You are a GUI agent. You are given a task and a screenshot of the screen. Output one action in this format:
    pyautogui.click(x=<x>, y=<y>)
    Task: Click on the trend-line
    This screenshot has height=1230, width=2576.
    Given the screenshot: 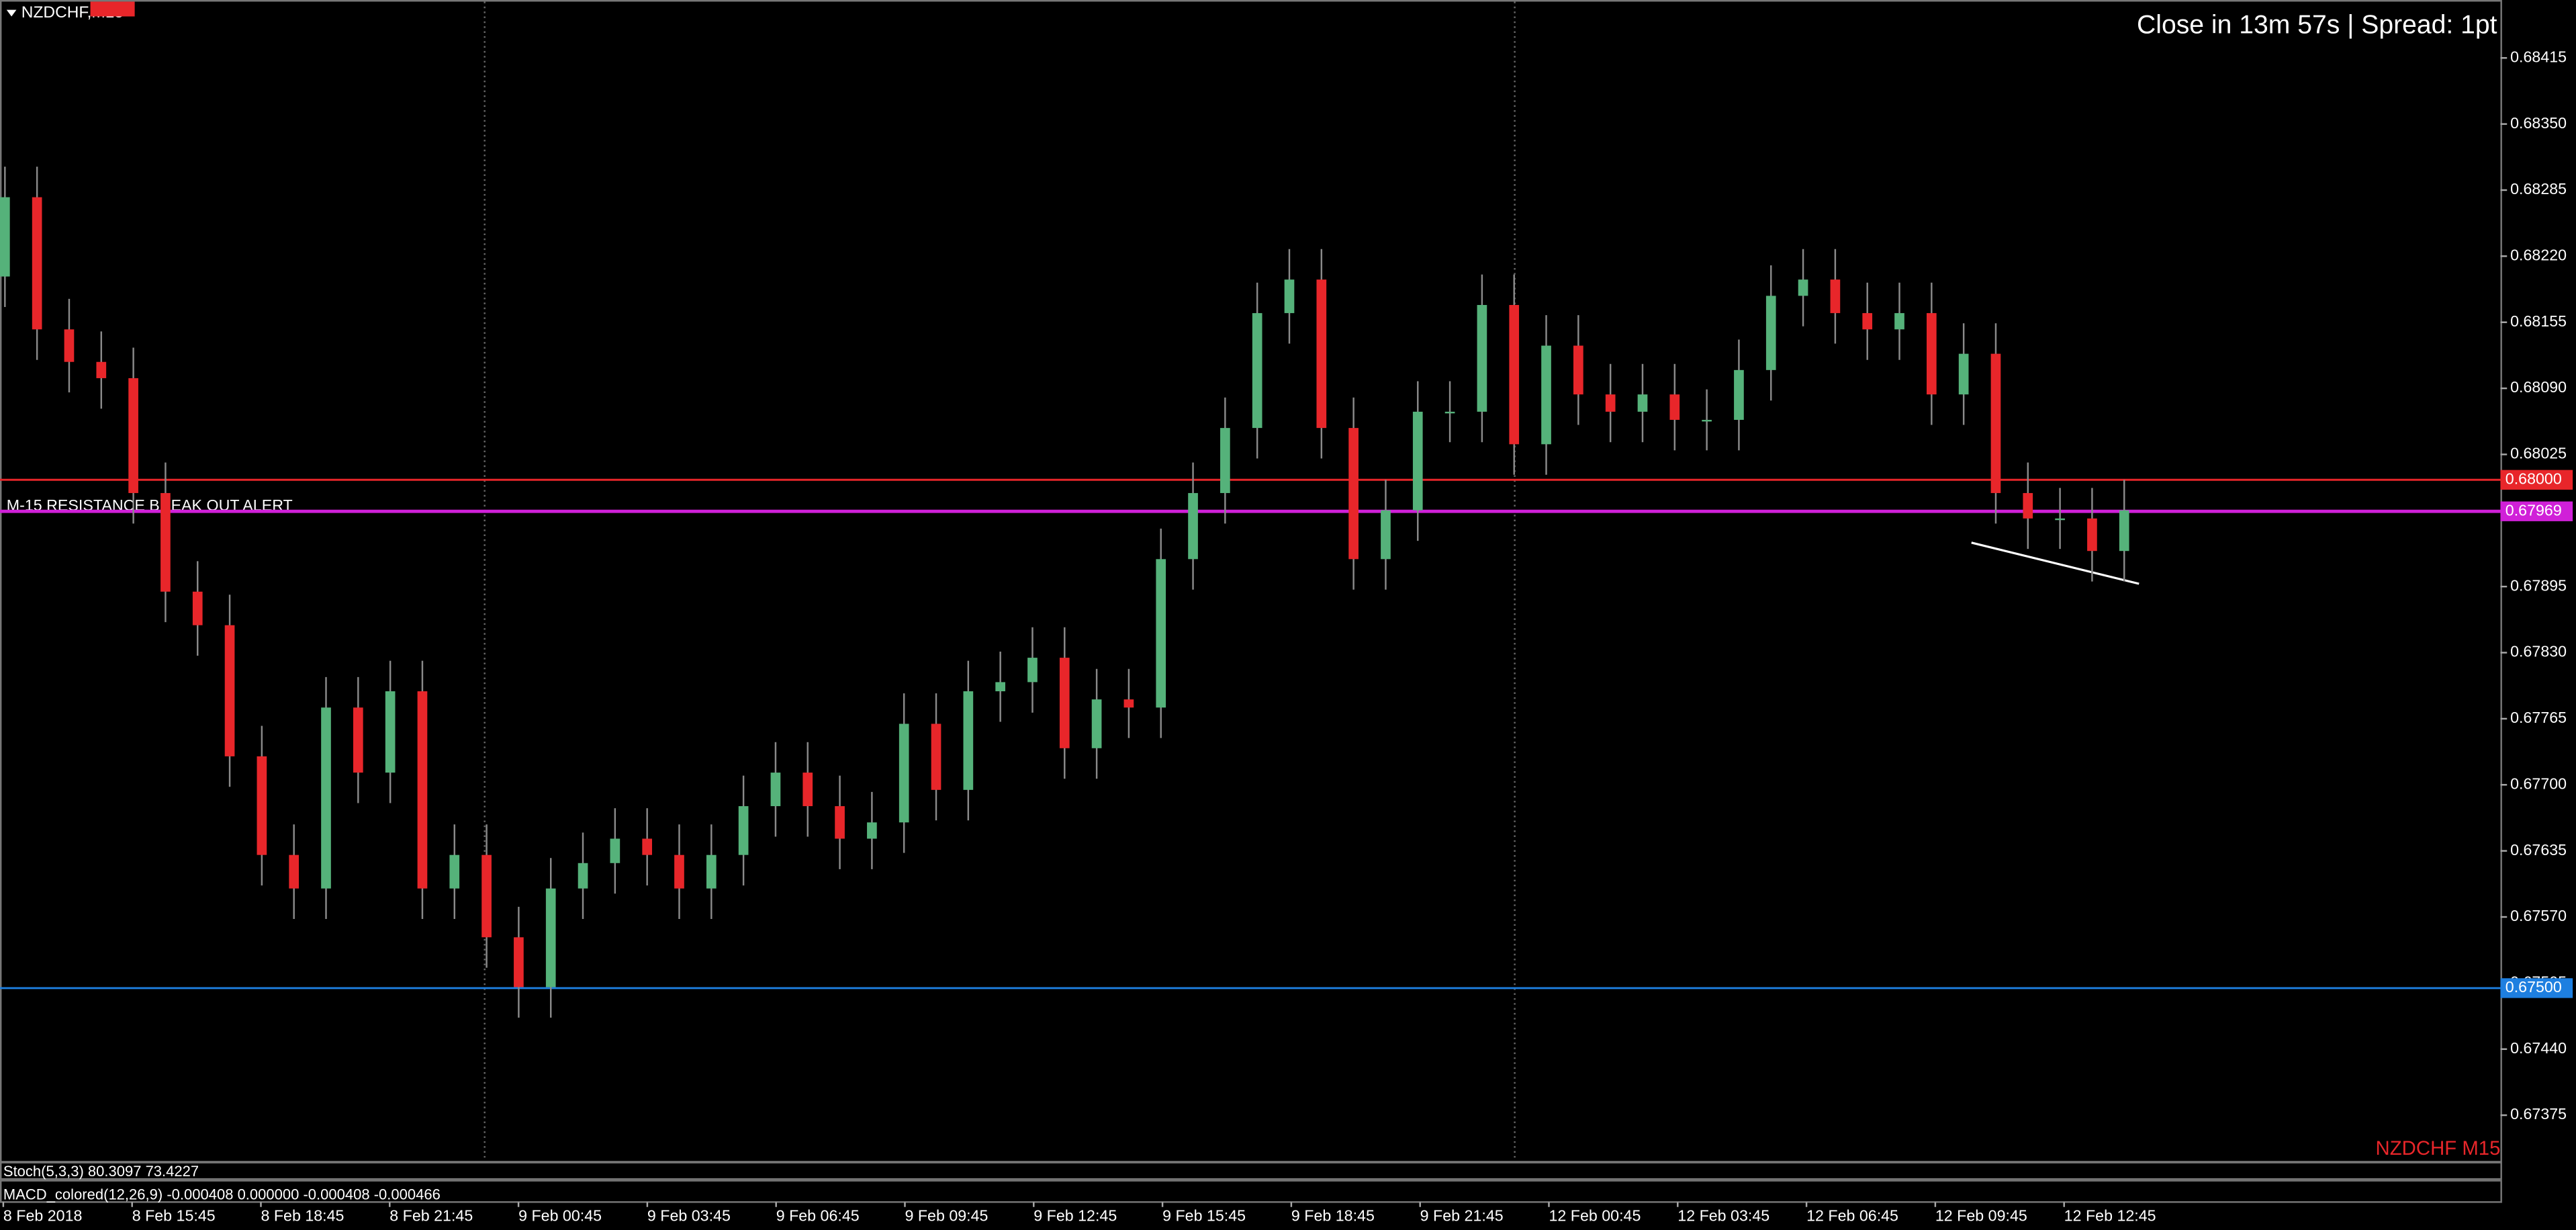 What is the action you would take?
    pyautogui.click(x=2055, y=563)
    